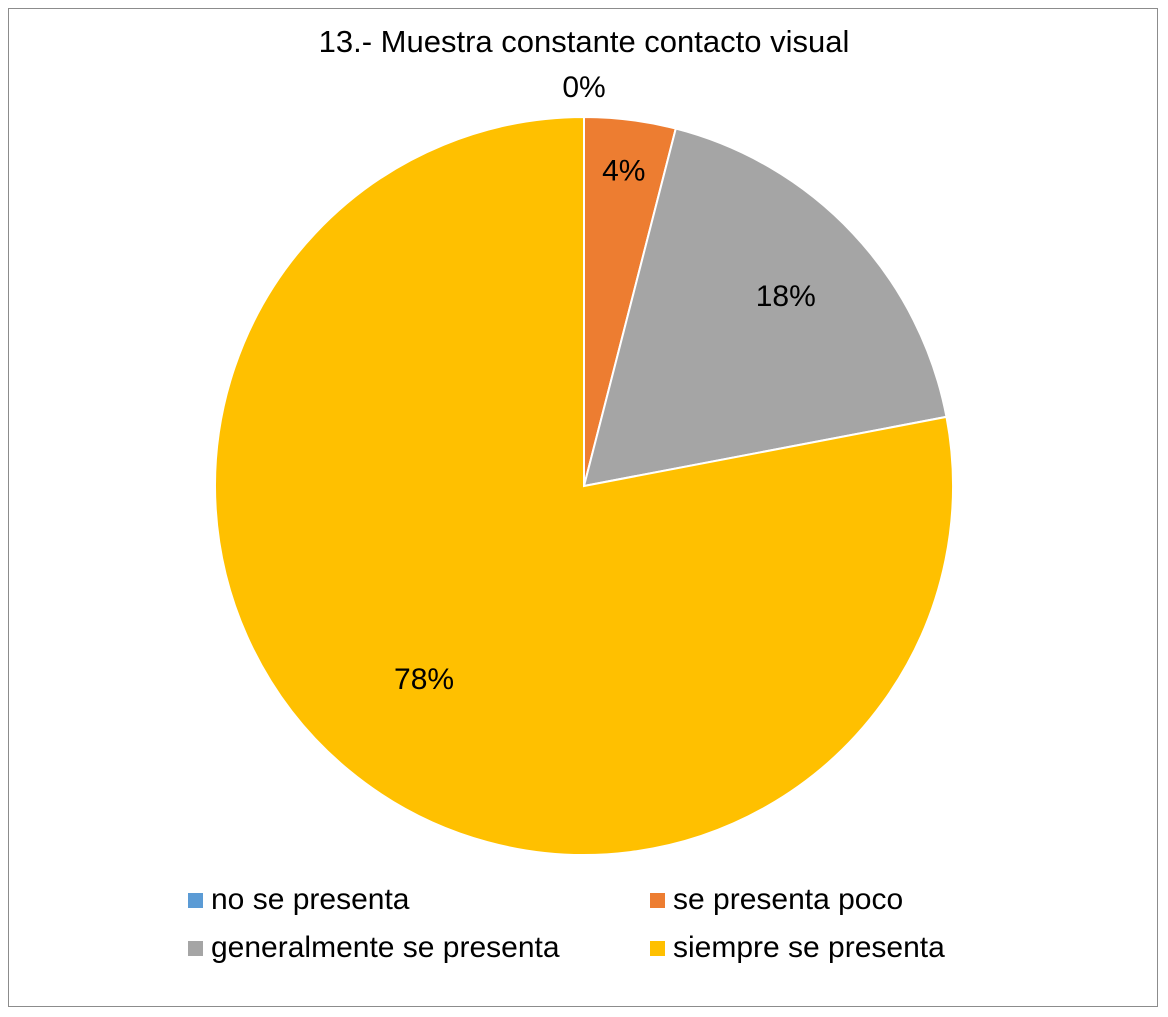  What do you see at coordinates (310, 899) in the screenshot?
I see `legend-label: no se presenta` at bounding box center [310, 899].